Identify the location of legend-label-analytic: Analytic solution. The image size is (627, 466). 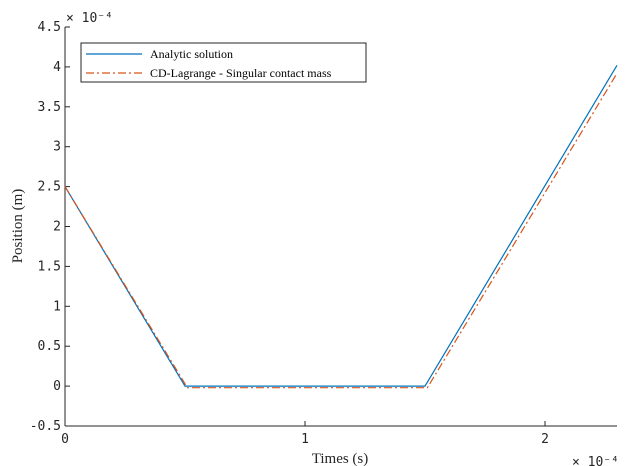
(191, 54).